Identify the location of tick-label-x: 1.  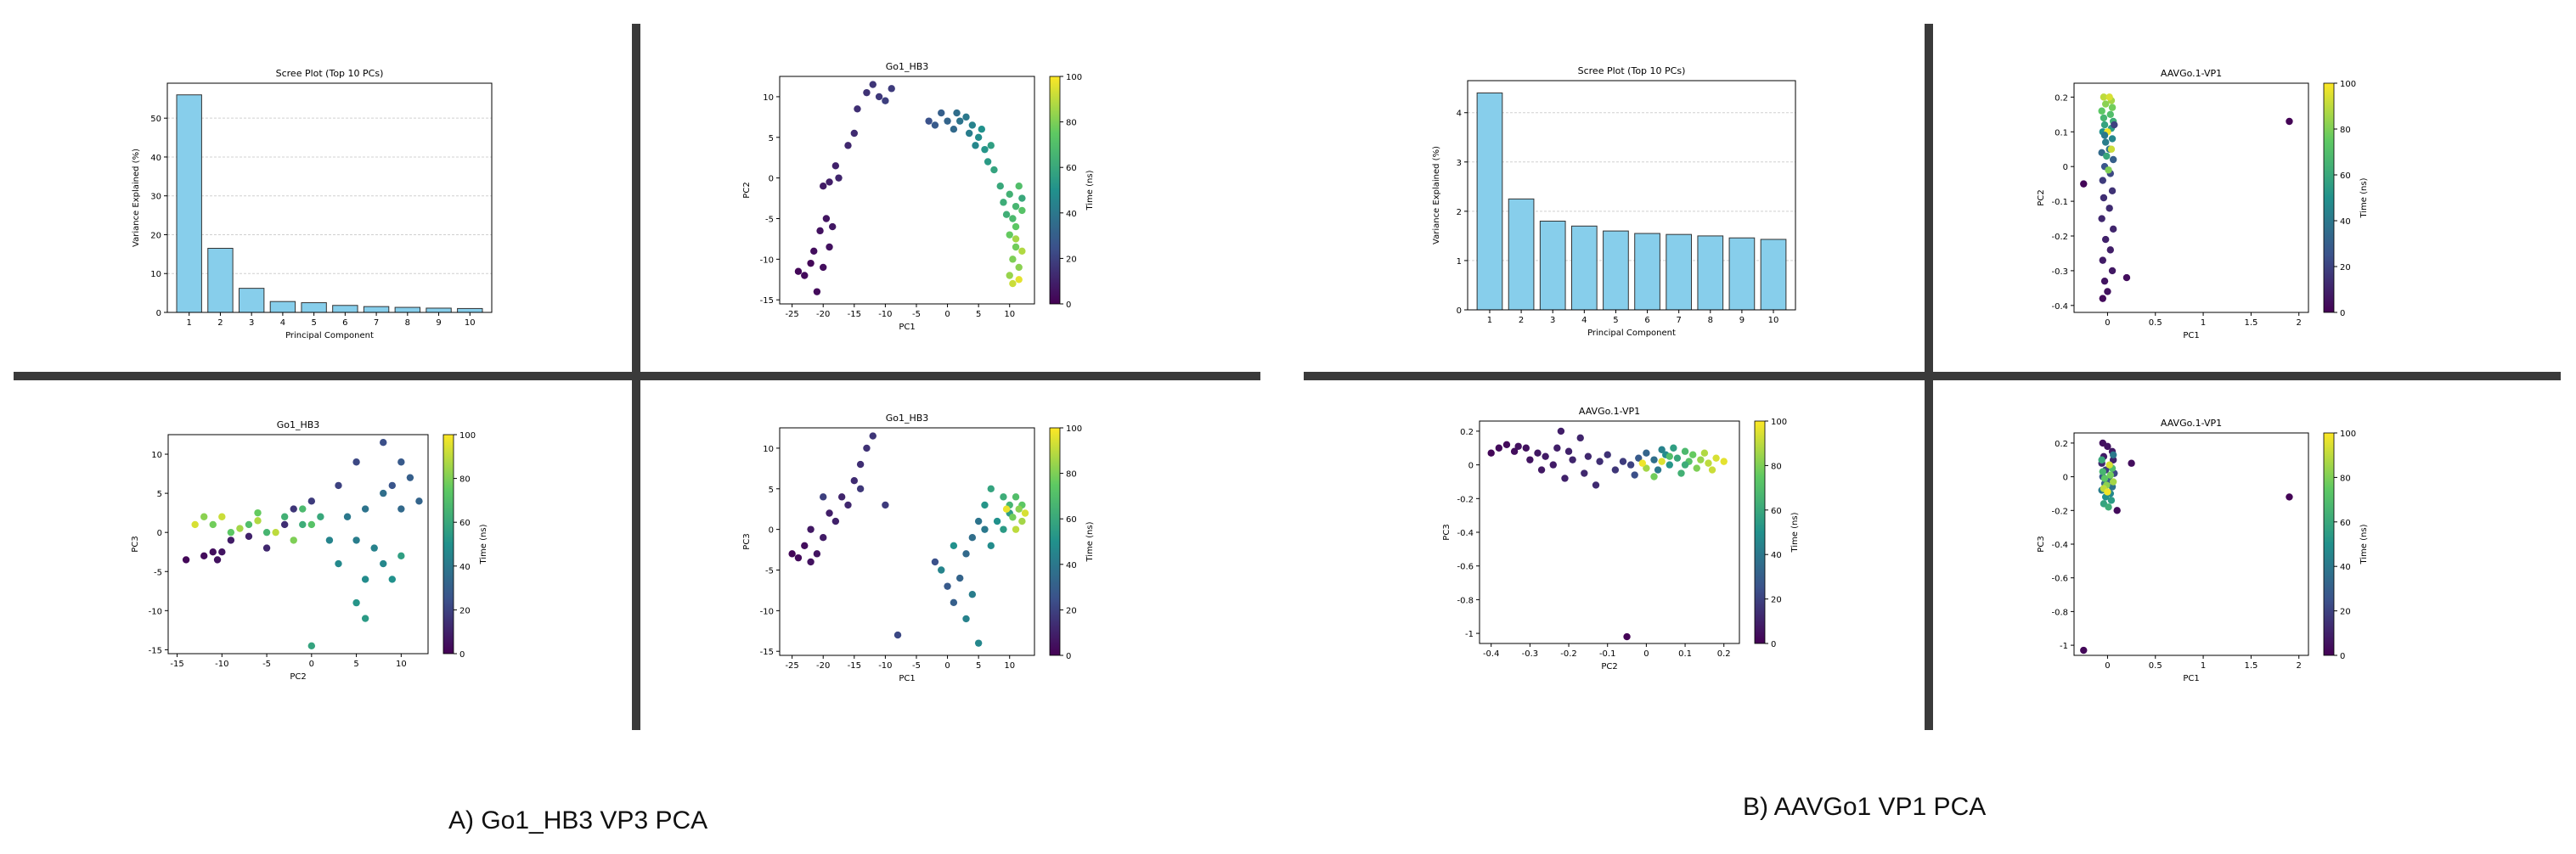
(2203, 323).